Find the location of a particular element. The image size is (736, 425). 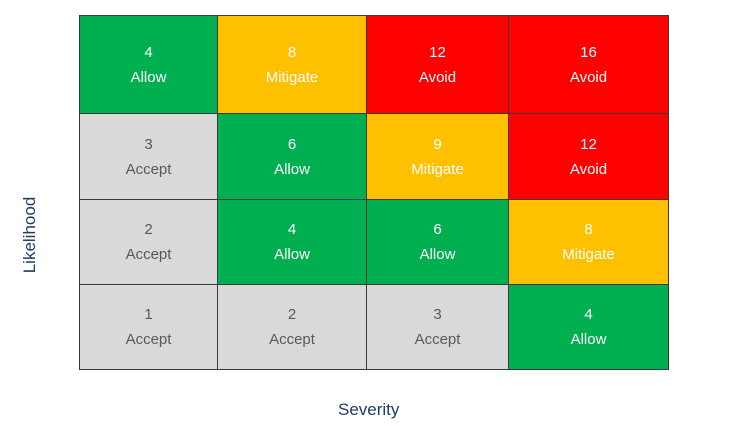

risk-score: 1 is located at coordinates (148, 314).